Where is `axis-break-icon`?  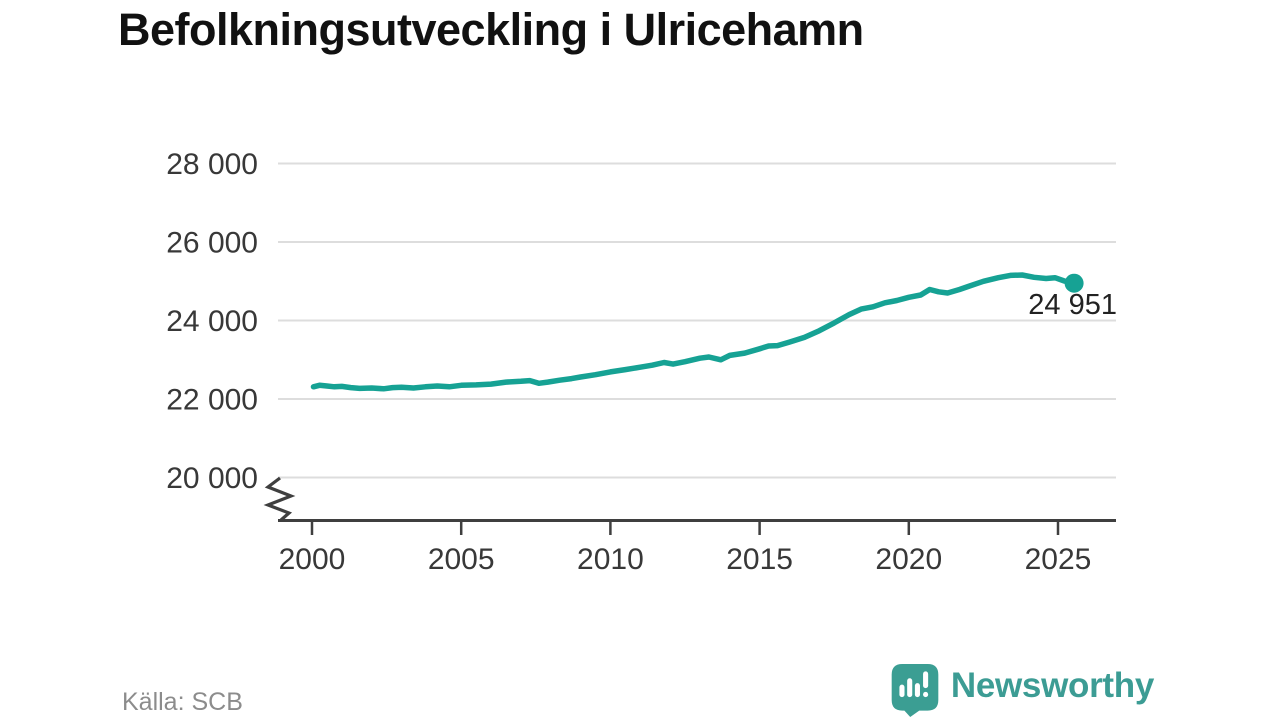
axis-break-icon is located at coordinates (279, 499).